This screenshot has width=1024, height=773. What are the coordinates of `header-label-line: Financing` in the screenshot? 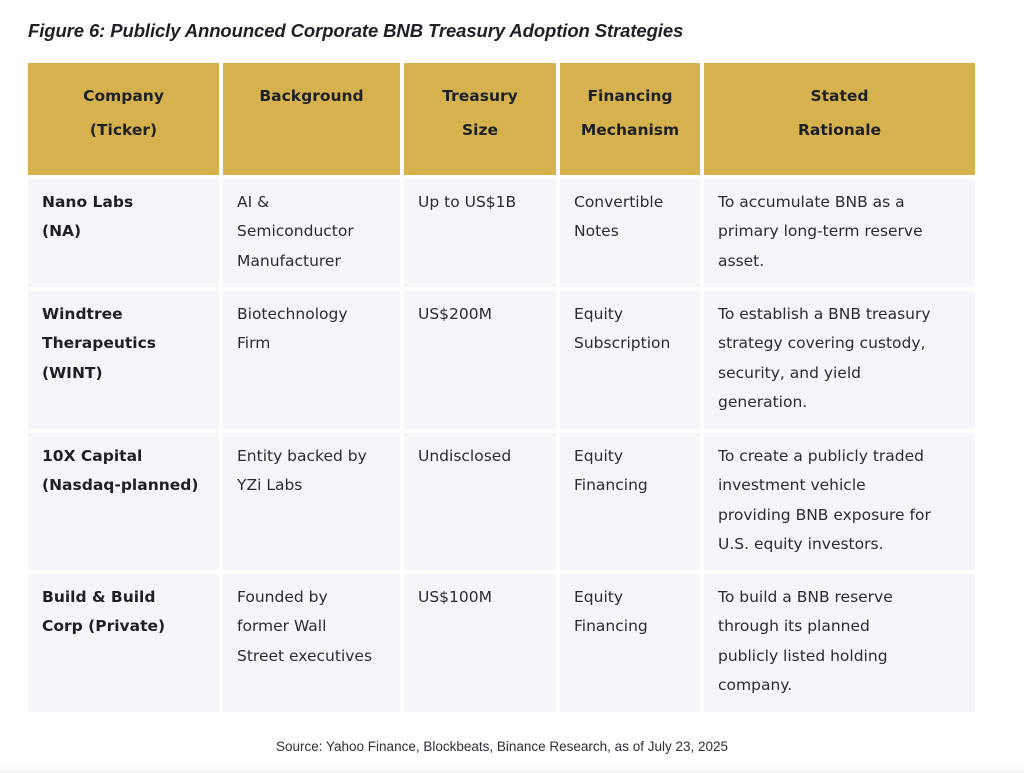 It's located at (630, 96).